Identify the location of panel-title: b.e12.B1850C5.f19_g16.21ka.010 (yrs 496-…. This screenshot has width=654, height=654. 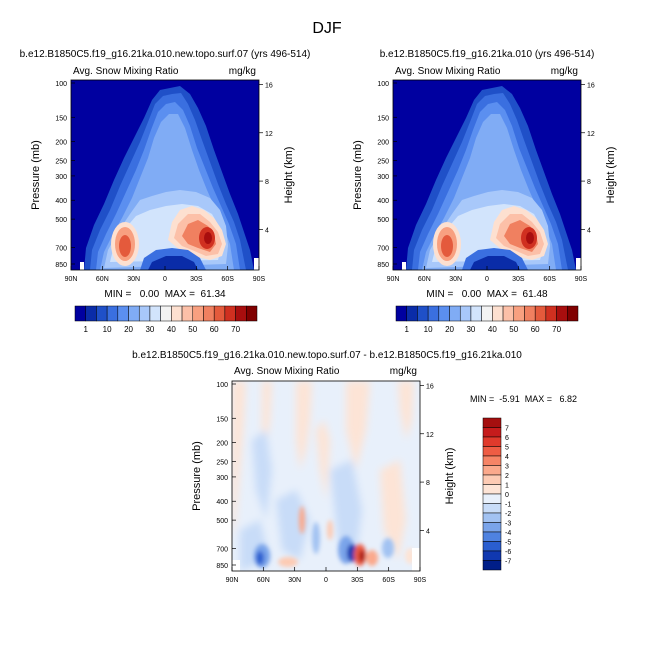
(487, 54).